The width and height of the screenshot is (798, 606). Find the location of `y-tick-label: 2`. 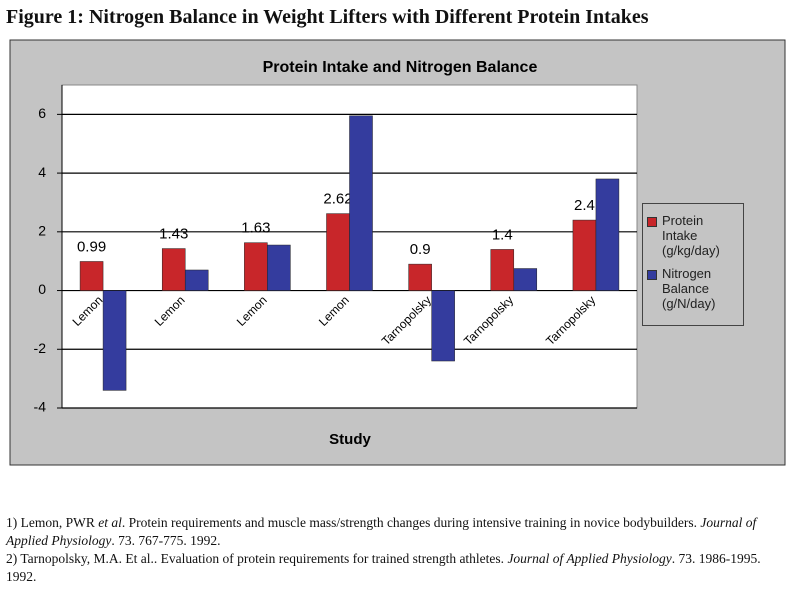

y-tick-label: 2 is located at coordinates (42, 231).